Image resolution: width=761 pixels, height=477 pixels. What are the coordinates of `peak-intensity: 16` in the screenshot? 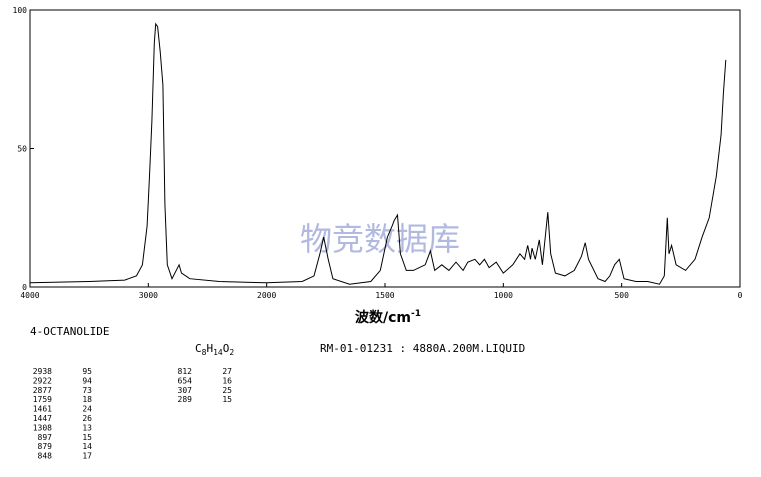 It's located at (227, 380).